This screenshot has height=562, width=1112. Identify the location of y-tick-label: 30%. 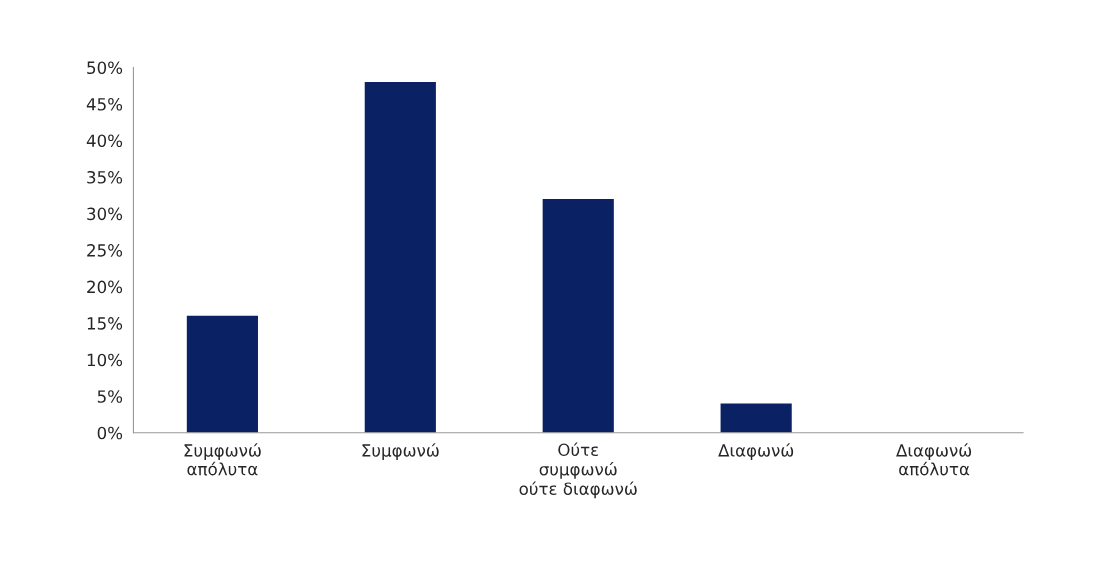
(105, 214).